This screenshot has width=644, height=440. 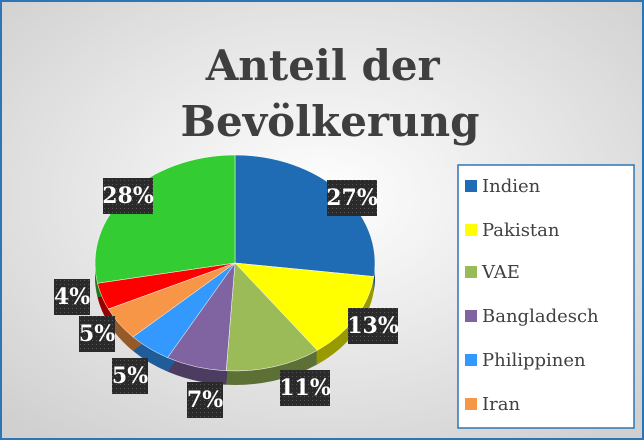 What do you see at coordinates (330, 121) in the screenshot?
I see `title-line: Bevölkerung` at bounding box center [330, 121].